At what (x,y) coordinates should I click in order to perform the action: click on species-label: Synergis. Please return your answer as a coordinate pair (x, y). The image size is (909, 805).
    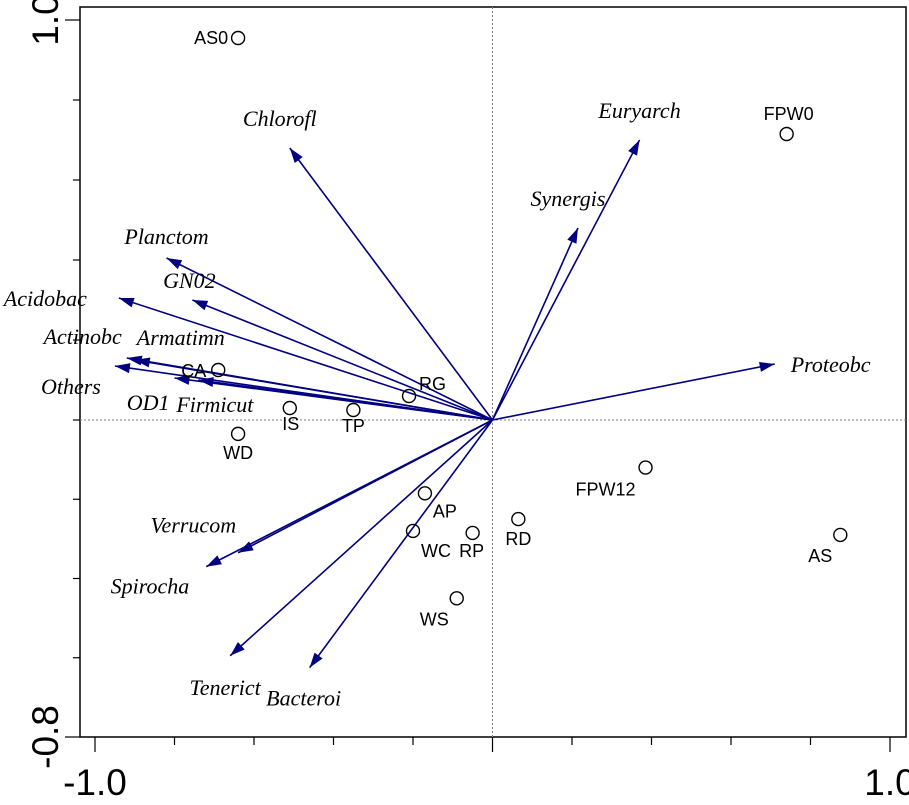
    Looking at the image, I should click on (567, 198).